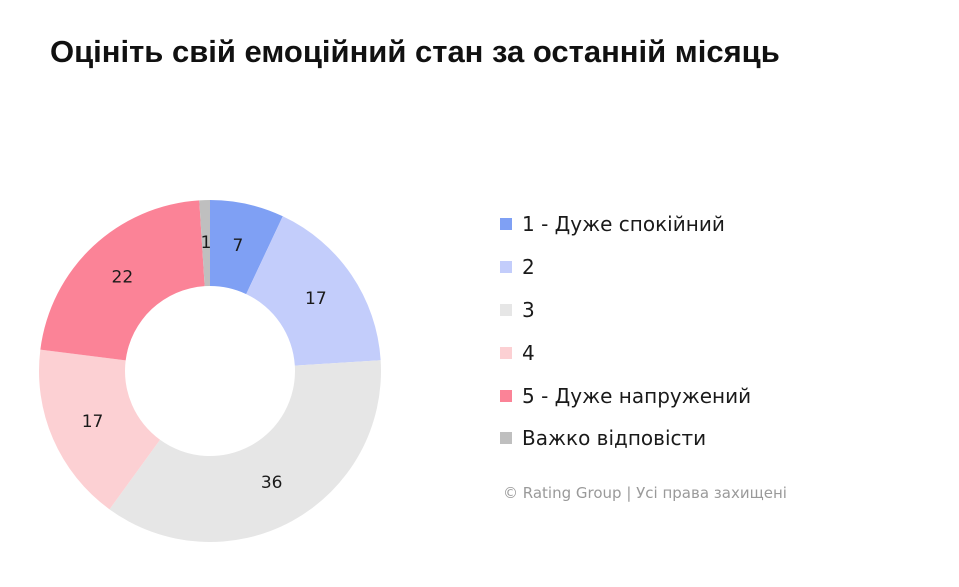 This screenshot has width=959, height=587. What do you see at coordinates (625, 267) in the screenshot?
I see `legend-item: 2` at bounding box center [625, 267].